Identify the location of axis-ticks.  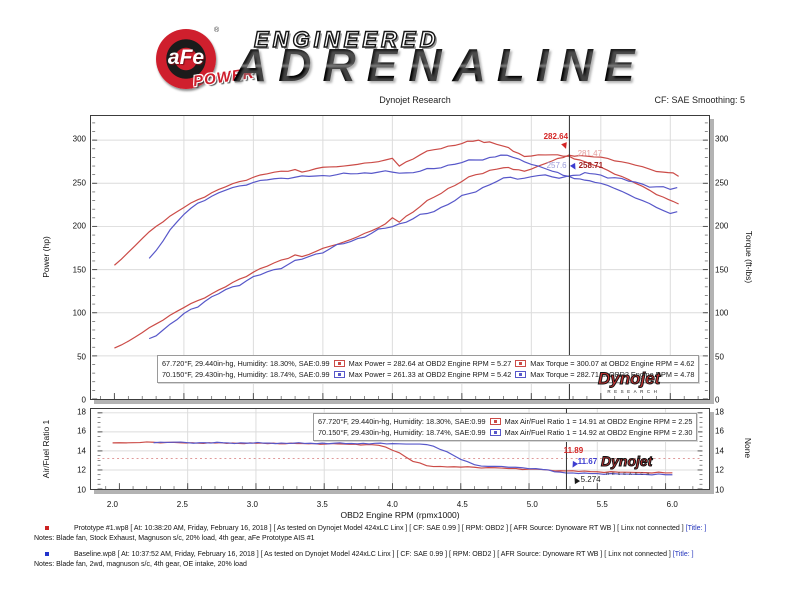
(400, 450).